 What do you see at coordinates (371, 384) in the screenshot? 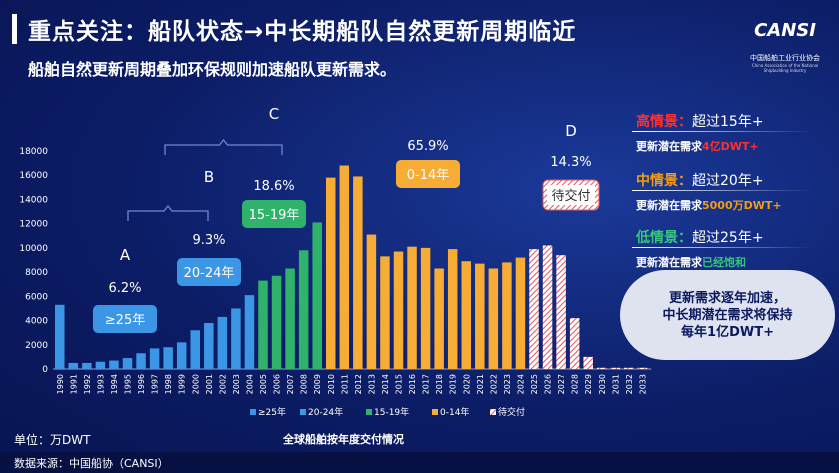
I see `x-tick-label: 2013` at bounding box center [371, 384].